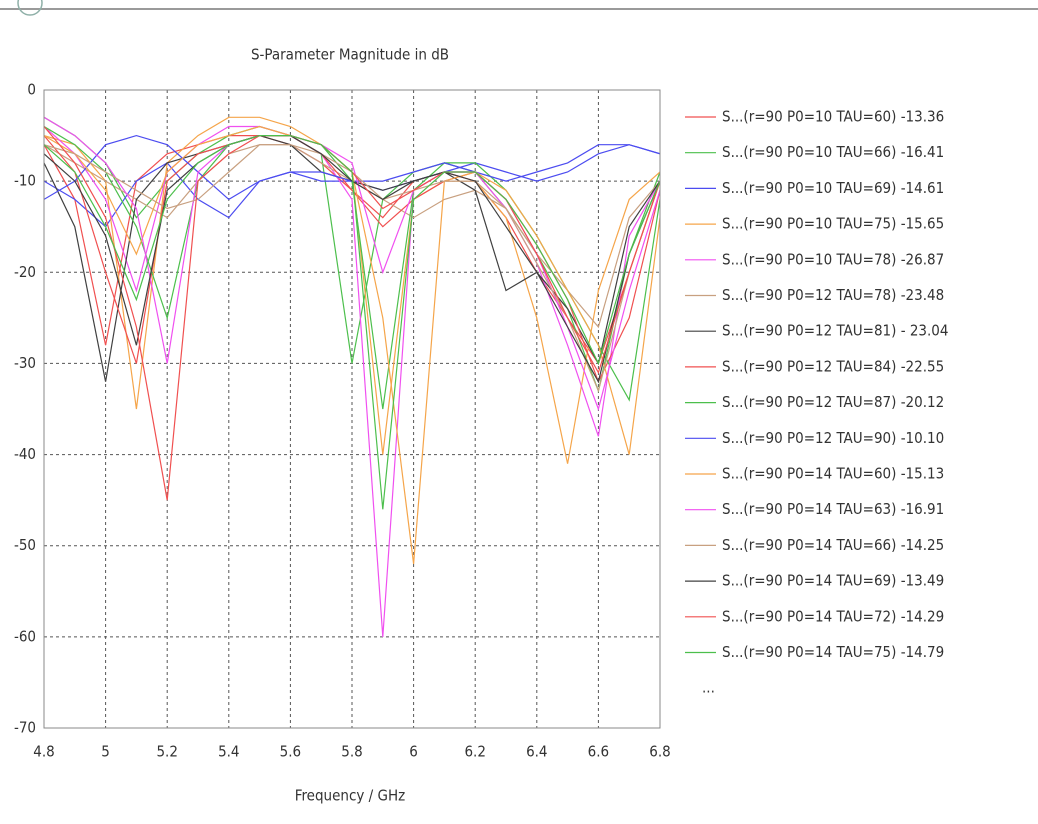 The image size is (1038, 824). What do you see at coordinates (833, 117) in the screenshot?
I see `legend-label: S...(r=90 P0=10 TAU=60) -13.36` at bounding box center [833, 117].